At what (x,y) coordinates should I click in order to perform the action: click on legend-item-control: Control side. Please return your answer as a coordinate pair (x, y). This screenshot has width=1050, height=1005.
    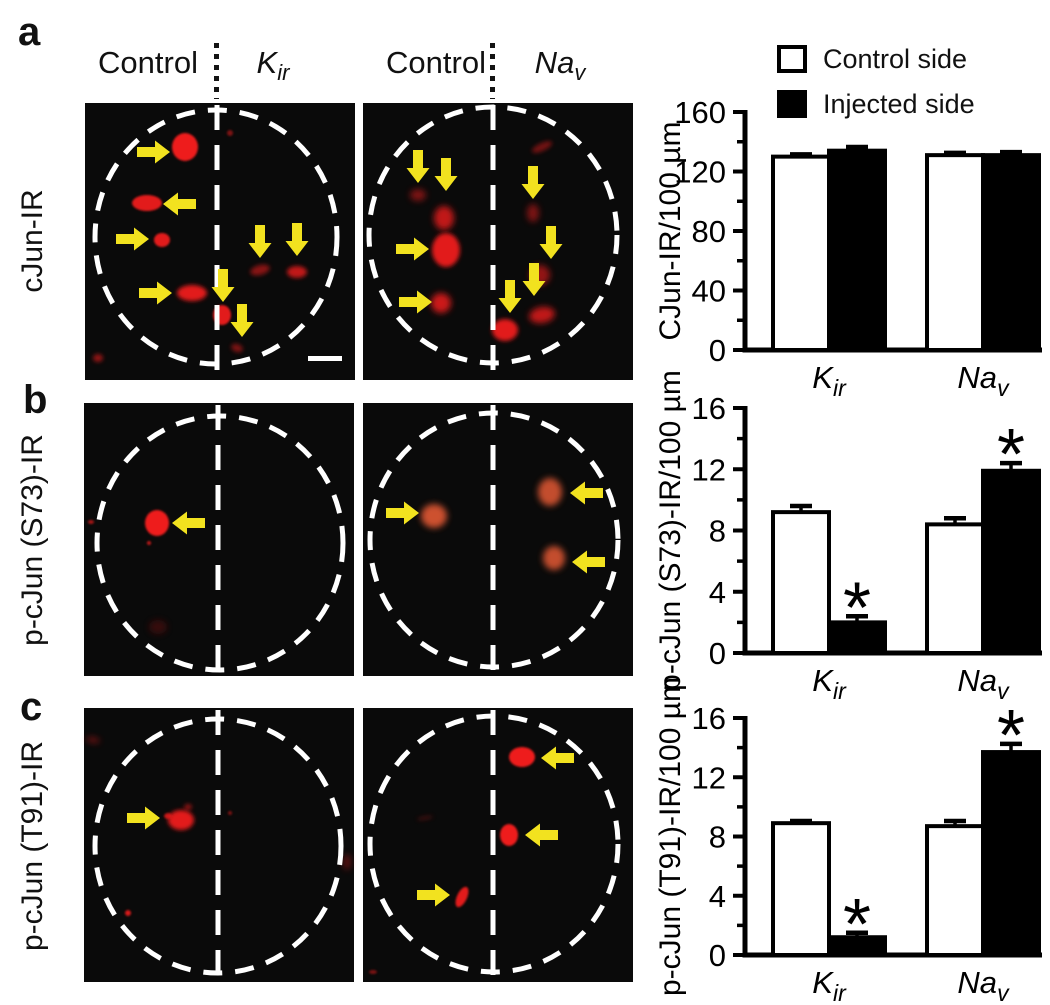
    Looking at the image, I should click on (876, 59).